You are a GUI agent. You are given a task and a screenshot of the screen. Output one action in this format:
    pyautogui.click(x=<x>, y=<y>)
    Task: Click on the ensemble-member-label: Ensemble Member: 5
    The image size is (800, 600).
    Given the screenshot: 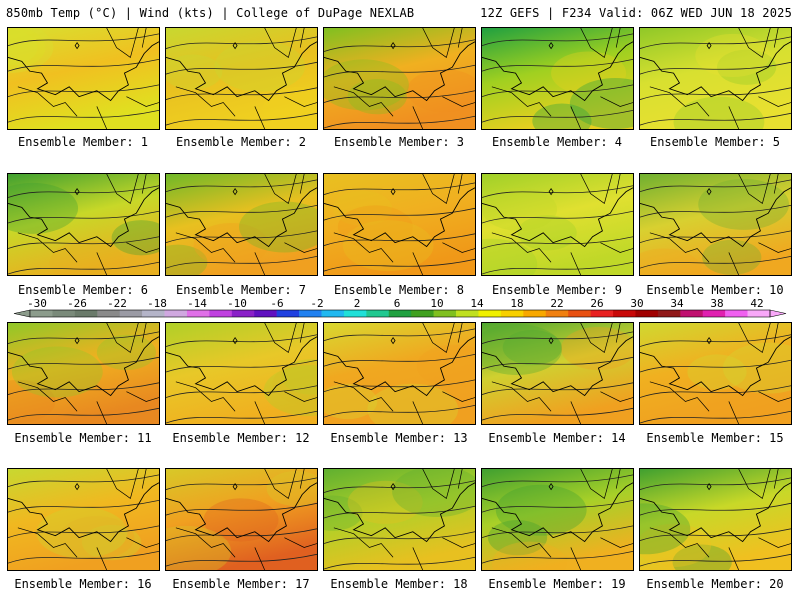 What is the action you would take?
    pyautogui.click(x=715, y=142)
    